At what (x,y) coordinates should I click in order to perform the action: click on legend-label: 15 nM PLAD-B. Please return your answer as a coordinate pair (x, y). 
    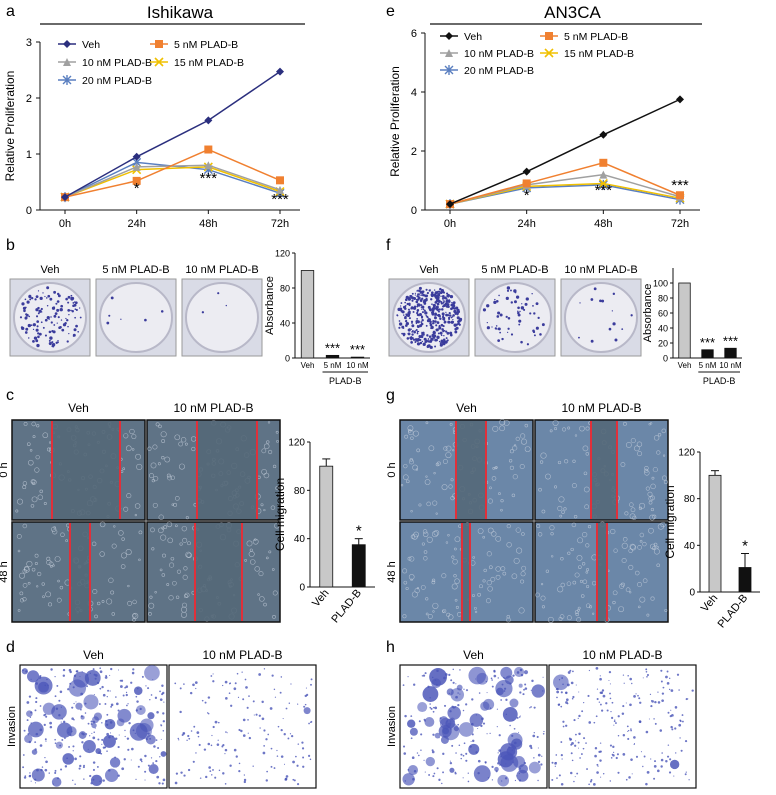
    Looking at the image, I should click on (209, 63).